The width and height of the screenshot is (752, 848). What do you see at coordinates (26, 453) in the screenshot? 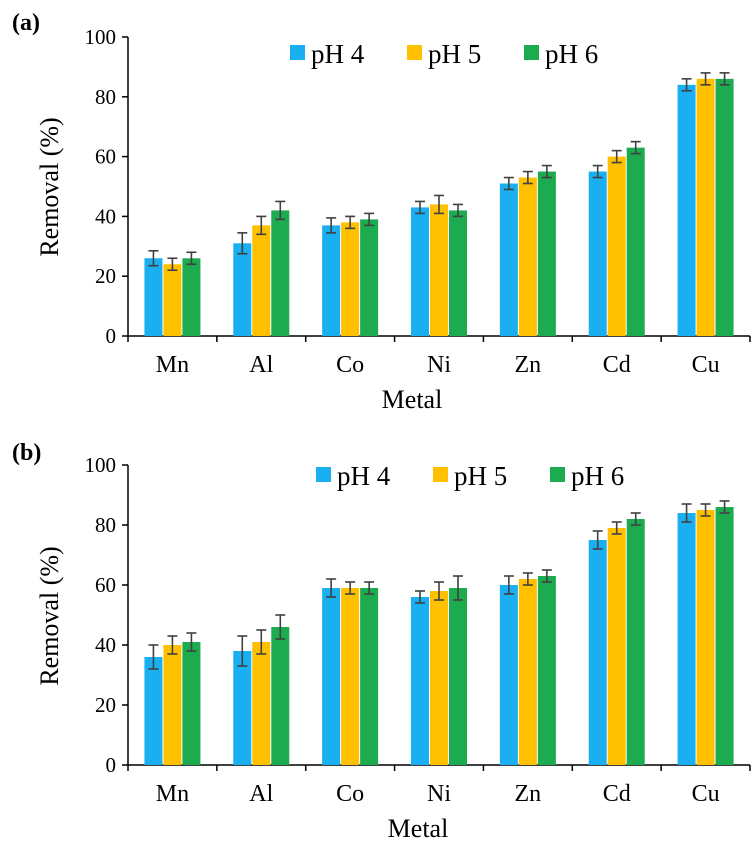
I see `panel-label: (b)` at bounding box center [26, 453].